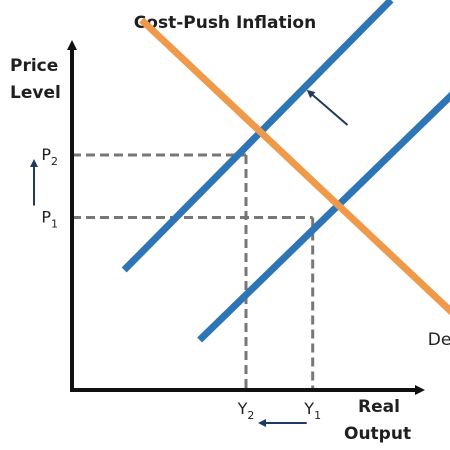  I want to click on supply-shift-arrow-icon, so click(327, 107).